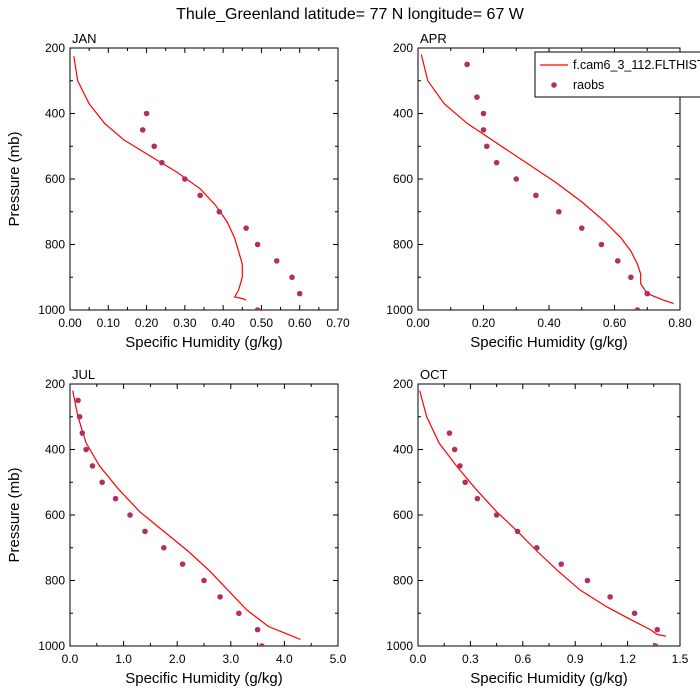  What do you see at coordinates (434, 374) in the screenshot?
I see `panel-label: OCT` at bounding box center [434, 374].